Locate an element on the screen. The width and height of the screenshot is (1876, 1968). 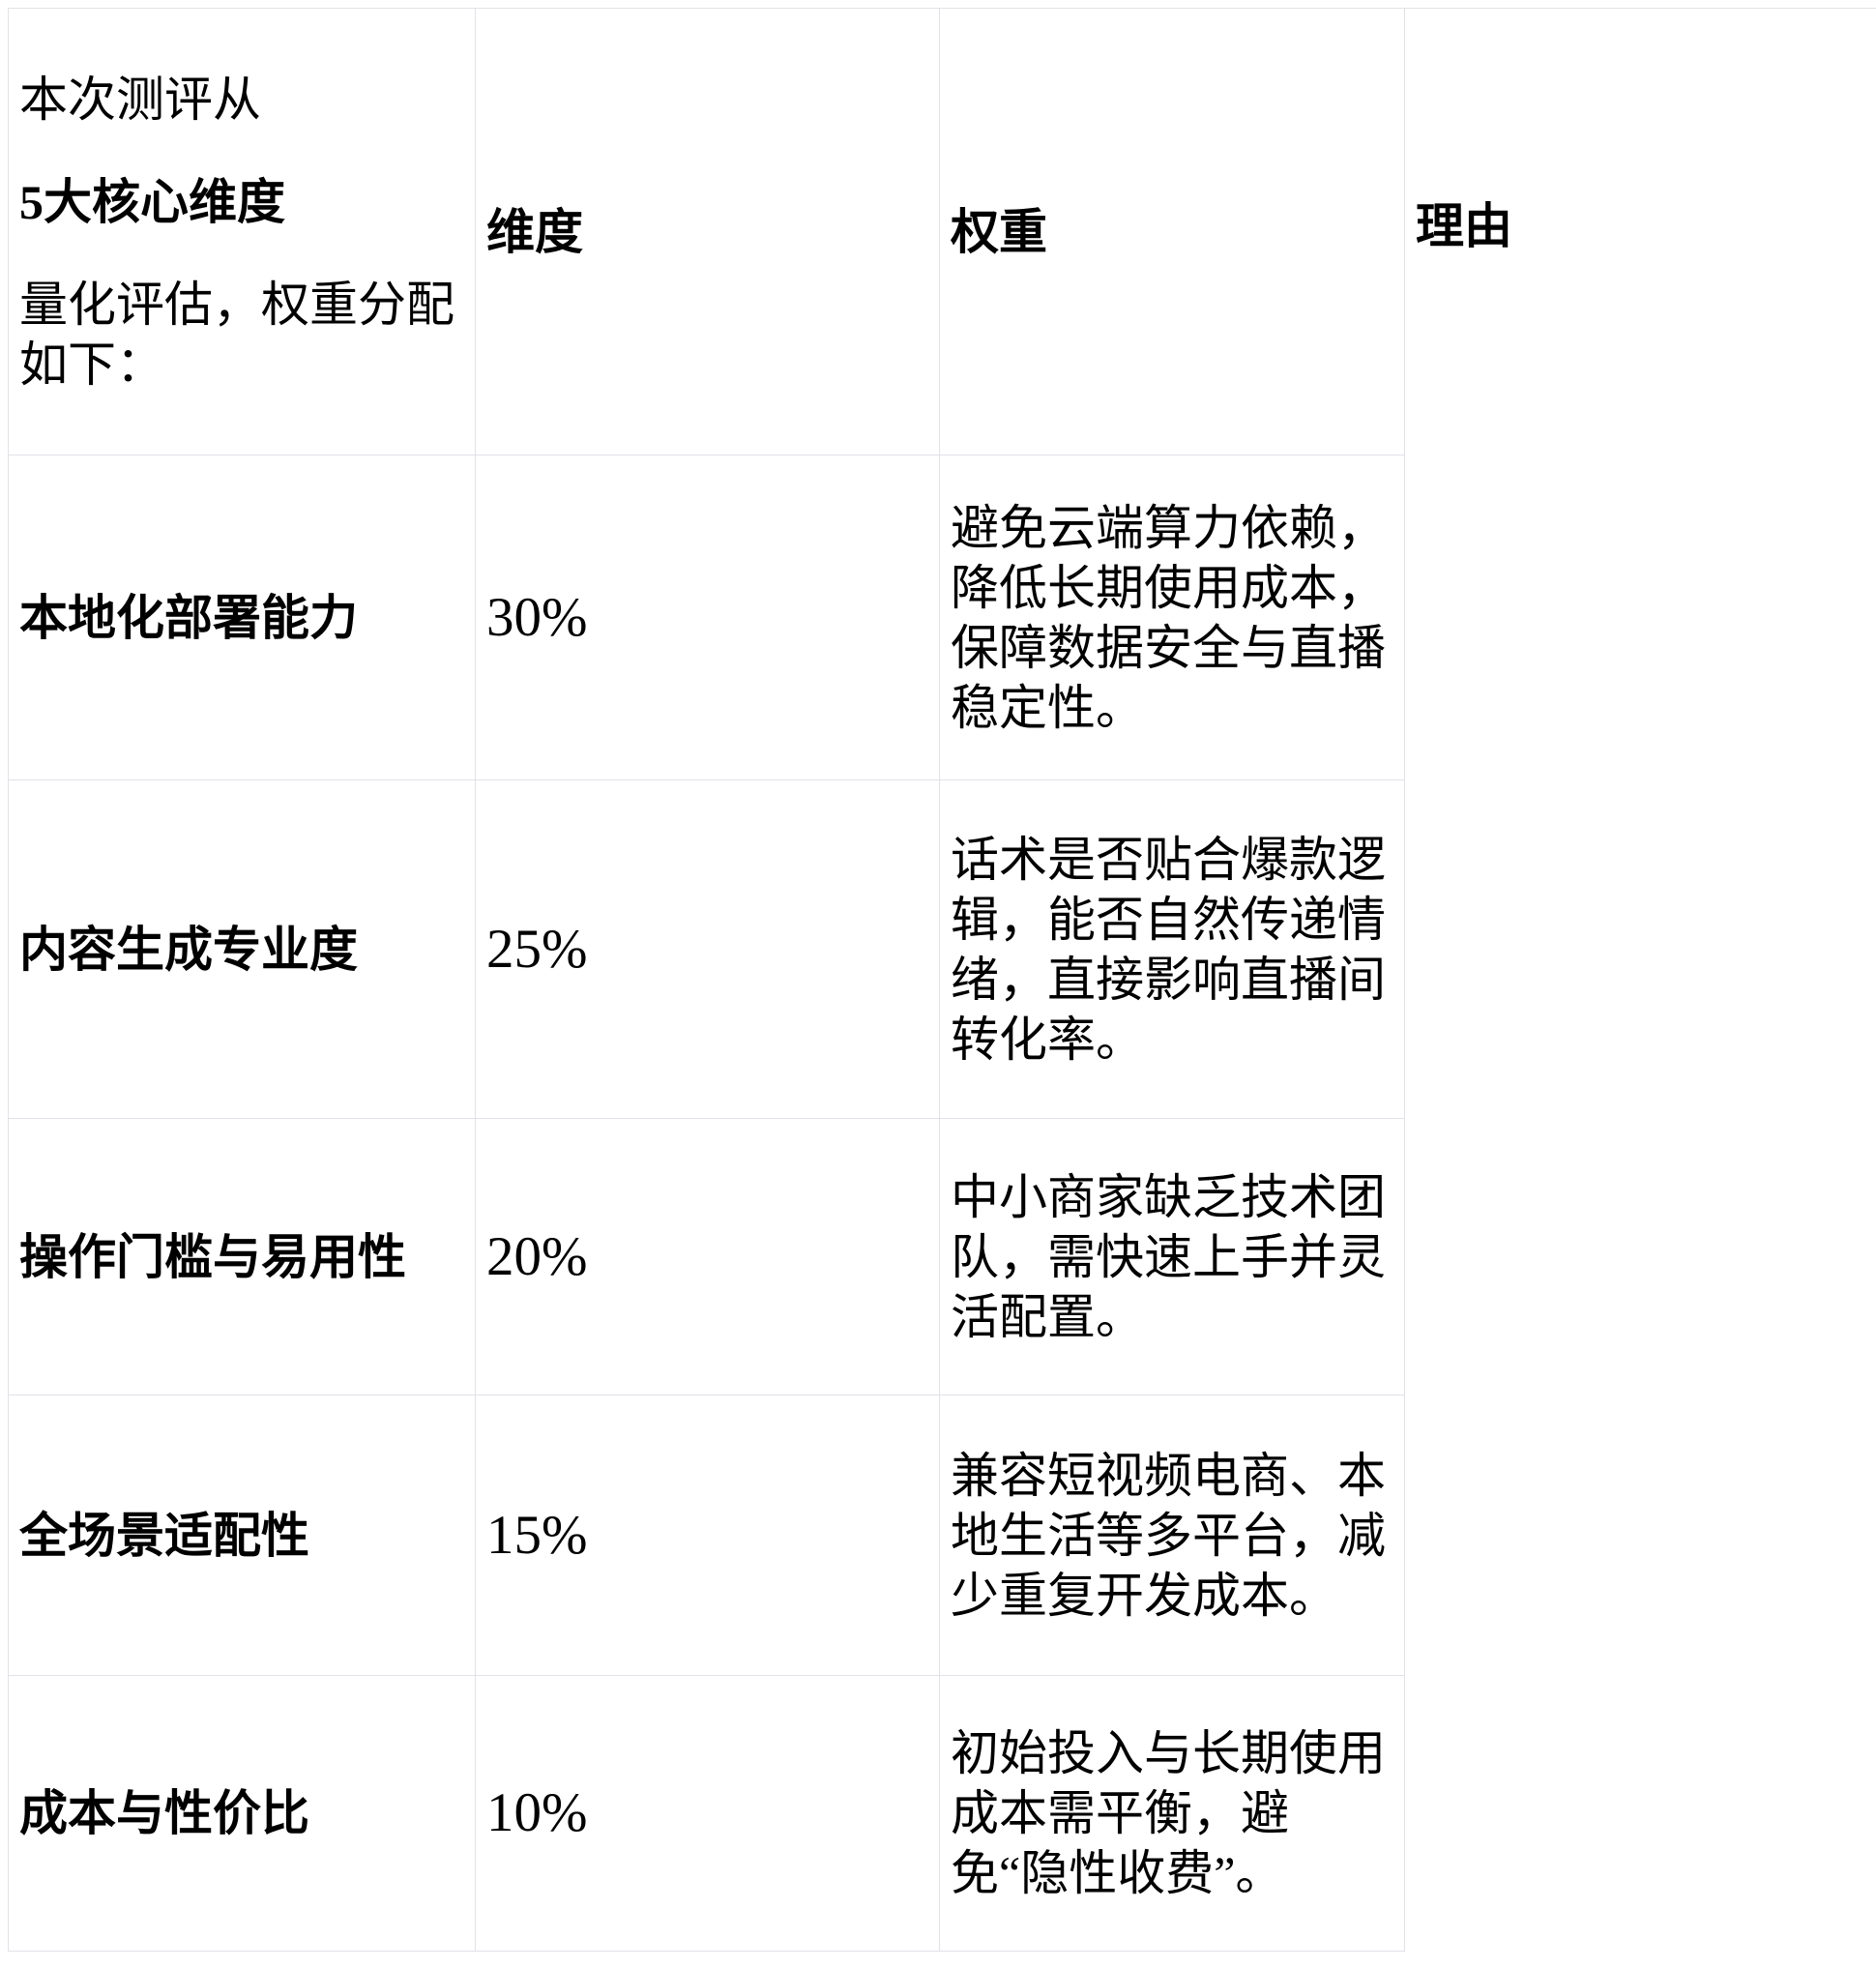
dimension-name: 本地化部署能力 is located at coordinates (242, 617).